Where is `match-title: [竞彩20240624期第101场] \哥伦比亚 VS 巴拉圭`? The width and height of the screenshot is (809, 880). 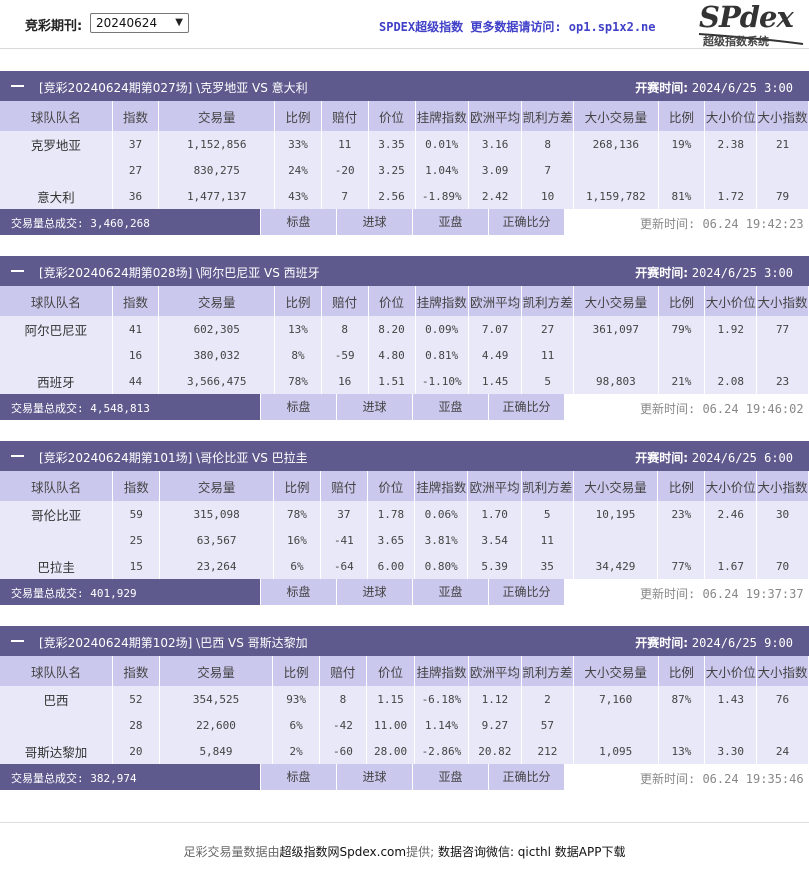
match-title: [竞彩20240624期第101场] \哥伦比亚 VS 巴拉圭 is located at coordinates (173, 458).